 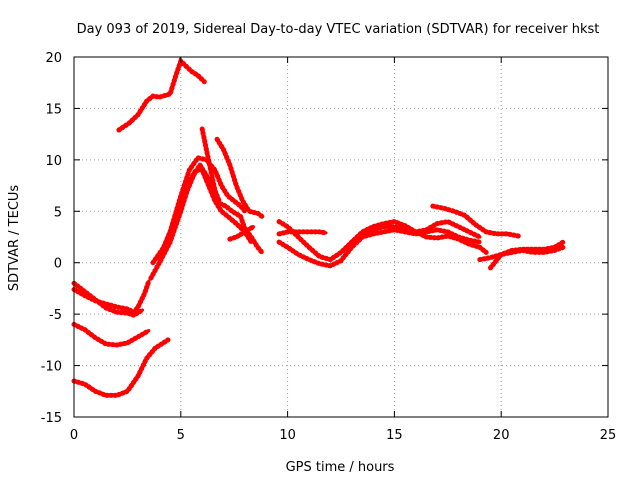 What do you see at coordinates (53, 161) in the screenshot?
I see `y-tick-label: 10` at bounding box center [53, 161].